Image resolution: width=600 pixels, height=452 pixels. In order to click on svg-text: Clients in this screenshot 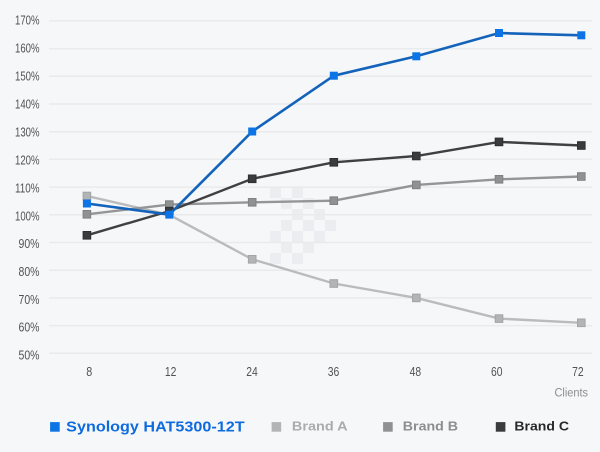, I will do `click(572, 393)`.